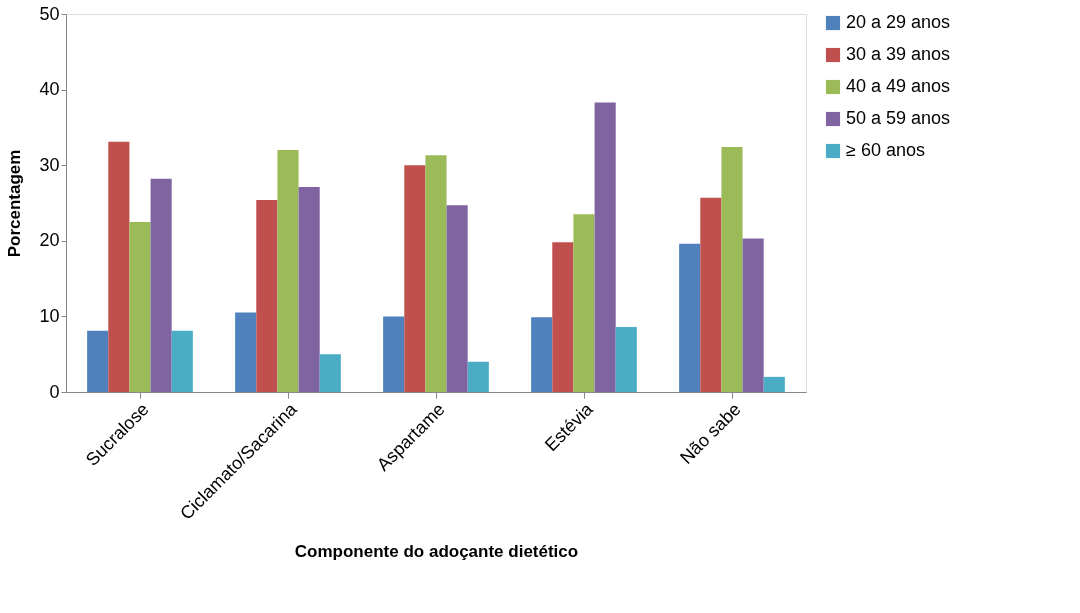 The height and width of the screenshot is (613, 1080). What do you see at coordinates (898, 54) in the screenshot?
I see `legend-label: 30 a 39 anos` at bounding box center [898, 54].